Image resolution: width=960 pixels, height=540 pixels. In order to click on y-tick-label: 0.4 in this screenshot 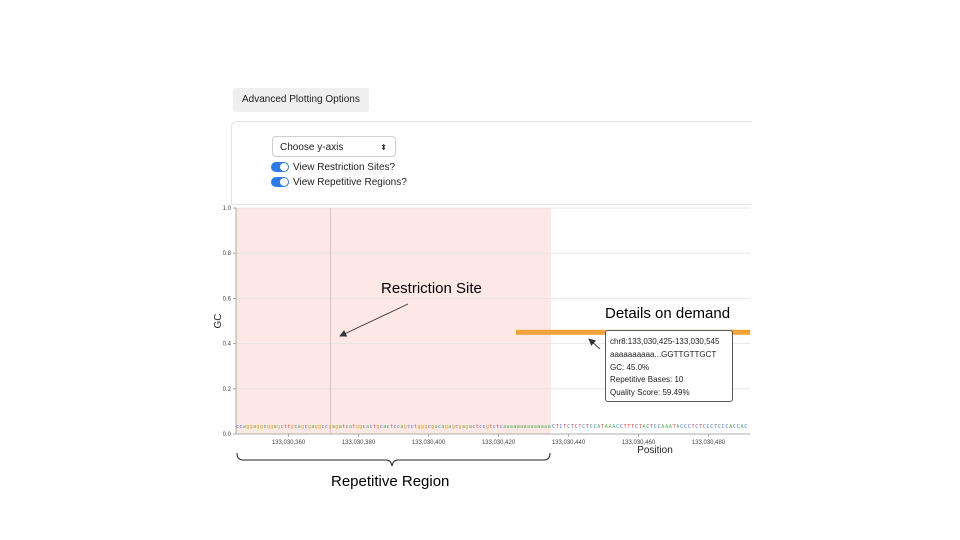, I will do `click(227, 345)`.